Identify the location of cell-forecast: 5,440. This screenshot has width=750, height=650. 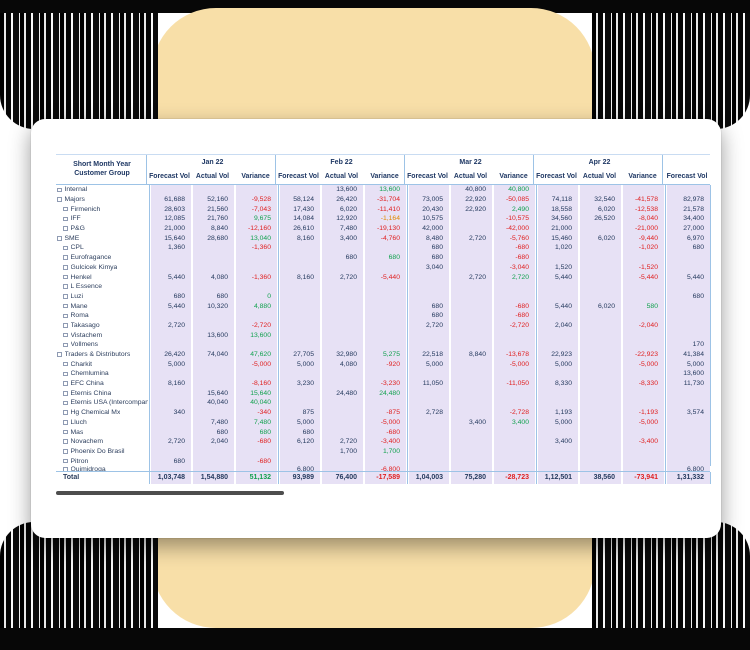
(169, 306).